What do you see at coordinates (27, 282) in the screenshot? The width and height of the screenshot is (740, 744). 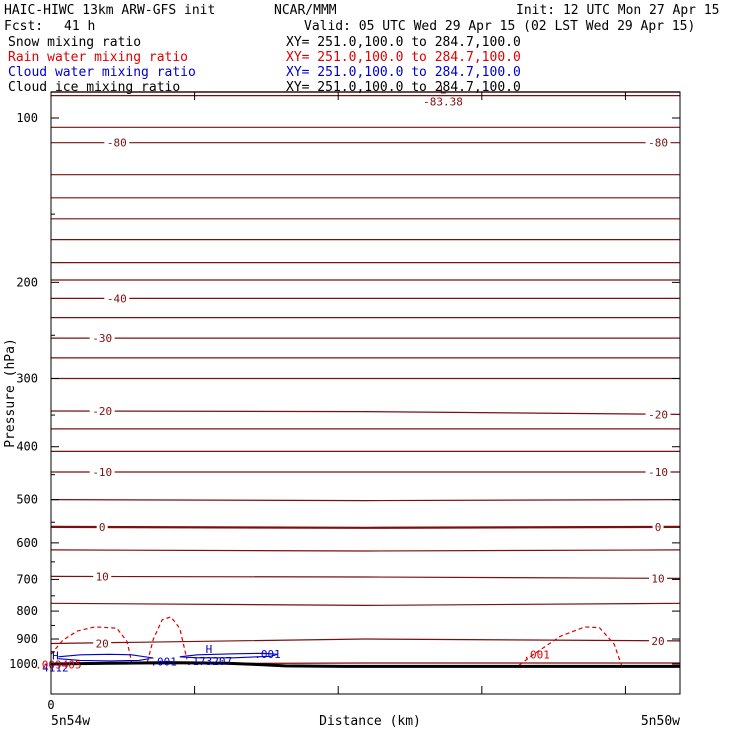 I see `y-tick-label: 200` at bounding box center [27, 282].